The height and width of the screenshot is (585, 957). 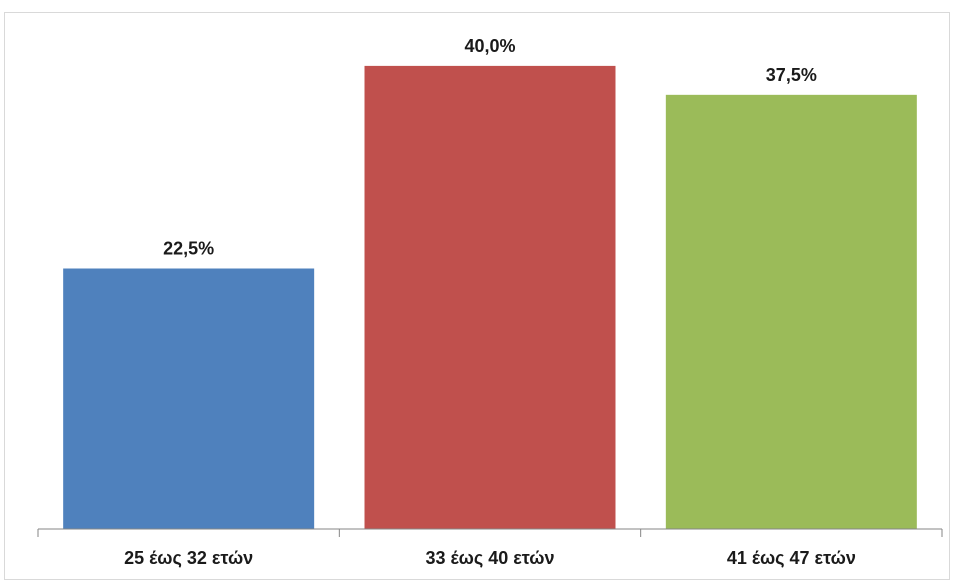 I want to click on data-label-1: 22,5%, so click(x=188, y=249).